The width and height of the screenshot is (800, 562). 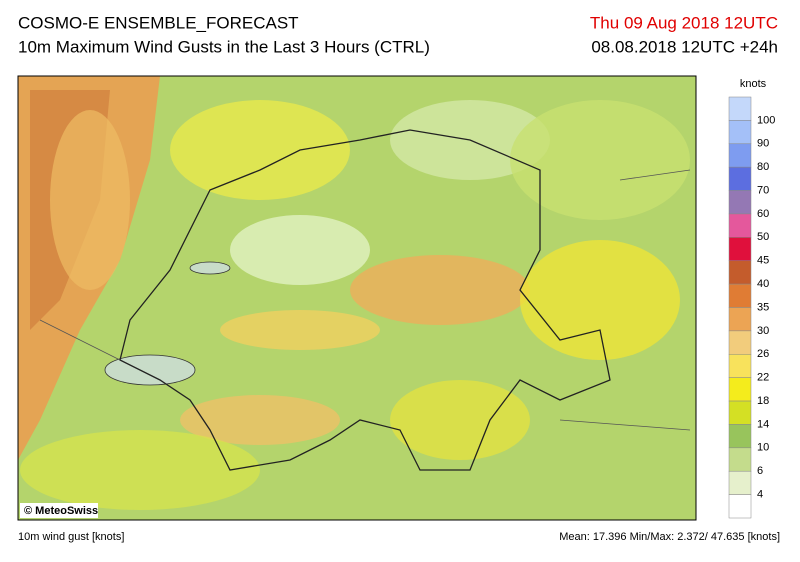 What do you see at coordinates (763, 237) in the screenshot?
I see `legend-label: 50` at bounding box center [763, 237].